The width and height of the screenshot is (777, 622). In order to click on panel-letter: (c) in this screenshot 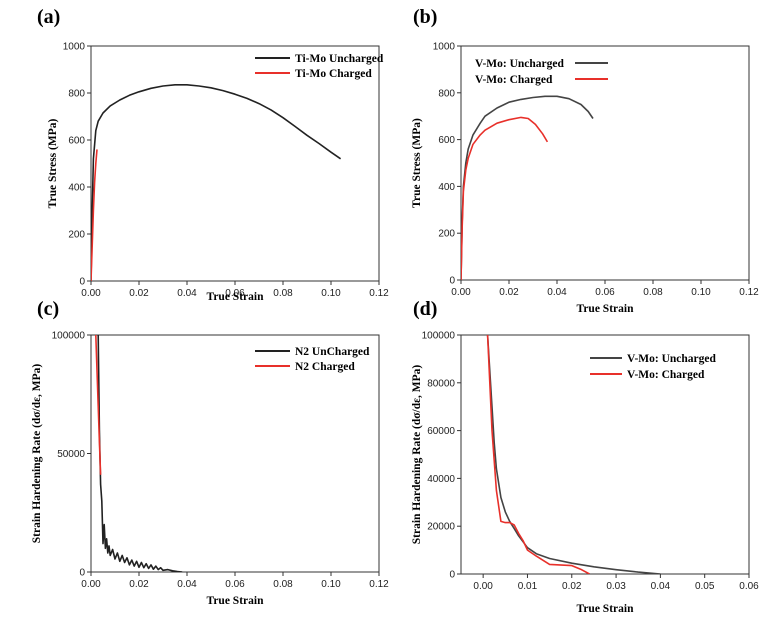, I will do `click(48, 309)`.